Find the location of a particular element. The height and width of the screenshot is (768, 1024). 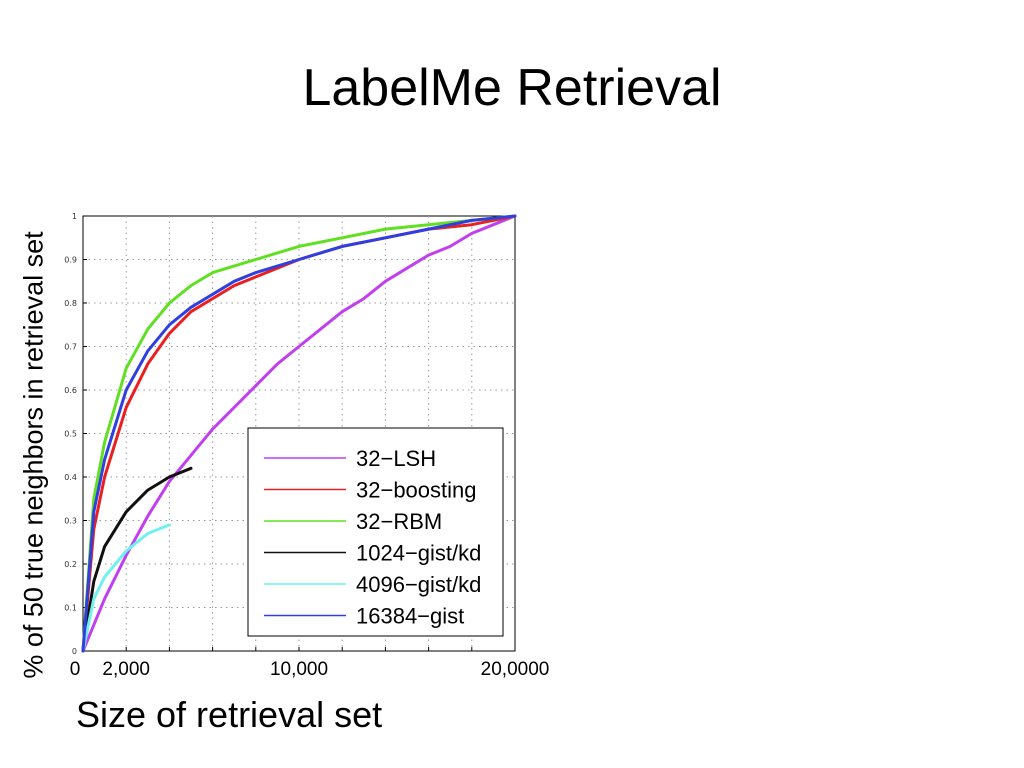

x-tick-label: 2,000 is located at coordinates (126, 669).